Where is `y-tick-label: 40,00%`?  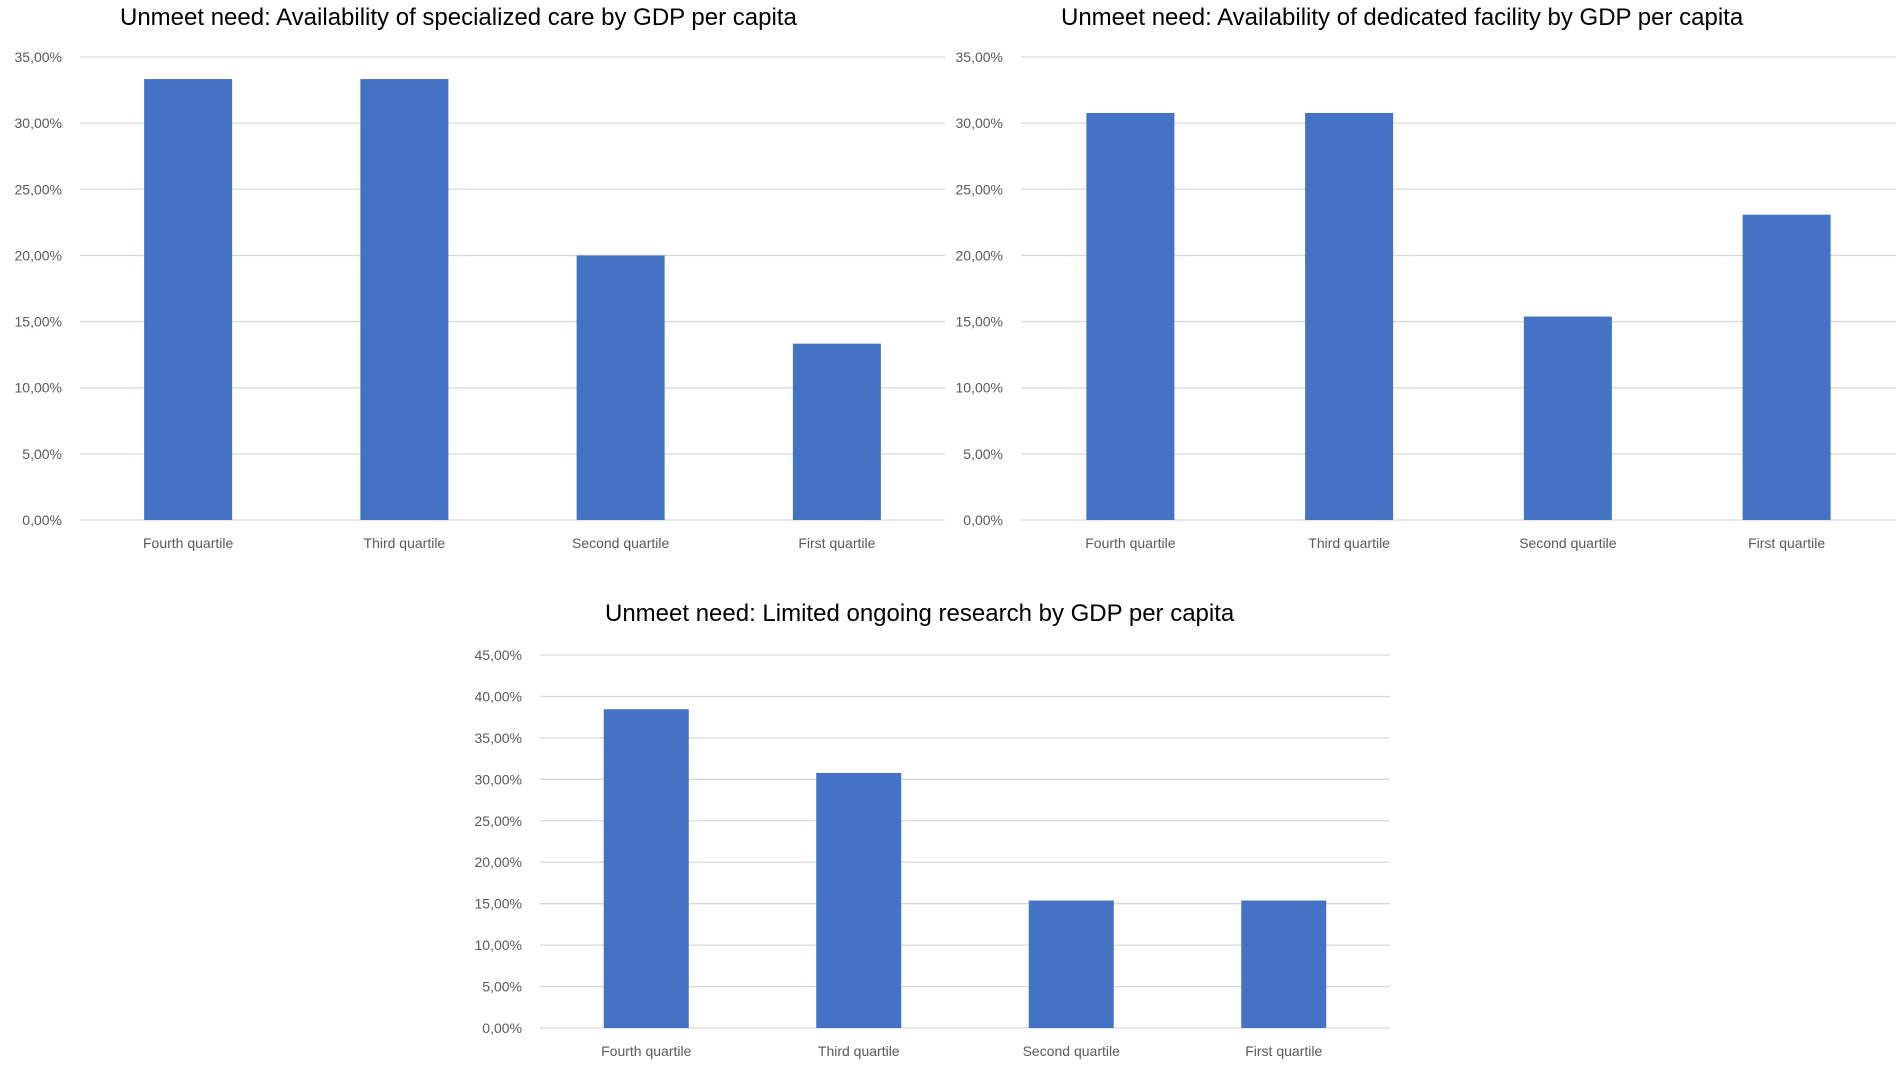
y-tick-label: 40,00% is located at coordinates (498, 696).